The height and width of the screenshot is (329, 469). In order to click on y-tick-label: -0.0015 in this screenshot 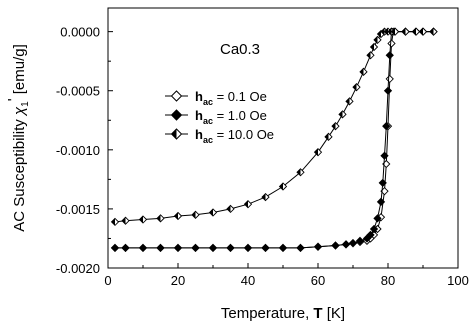, I will do `click(78, 209)`.